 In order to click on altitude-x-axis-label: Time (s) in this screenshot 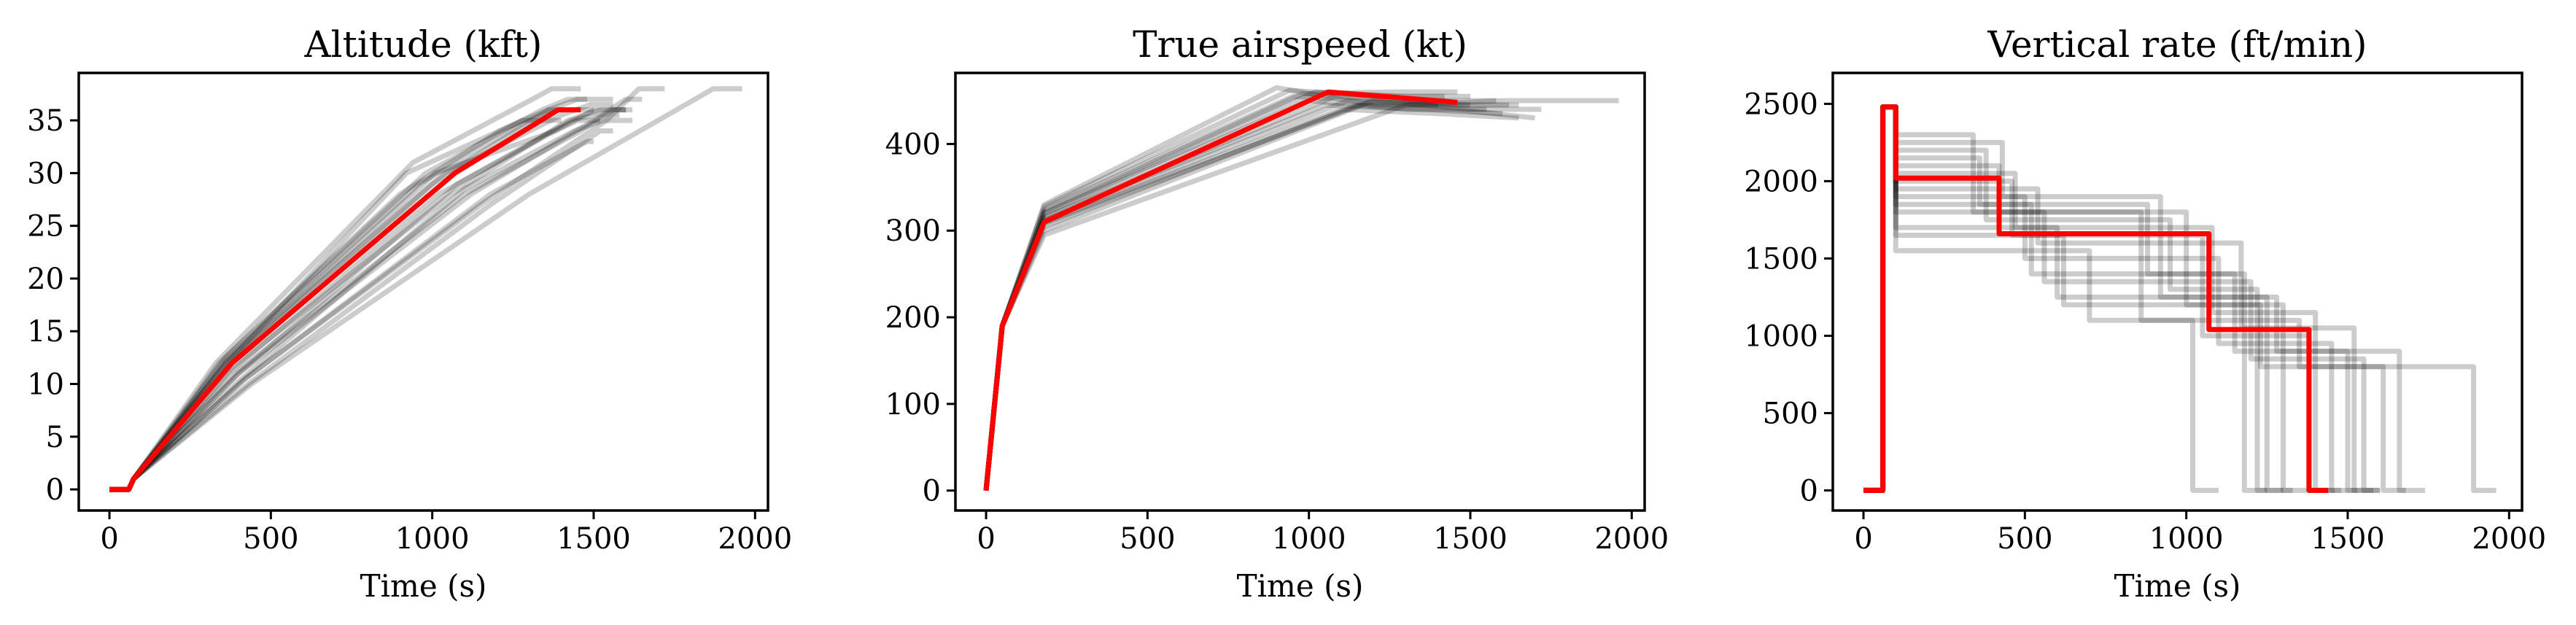, I will do `click(424, 586)`.